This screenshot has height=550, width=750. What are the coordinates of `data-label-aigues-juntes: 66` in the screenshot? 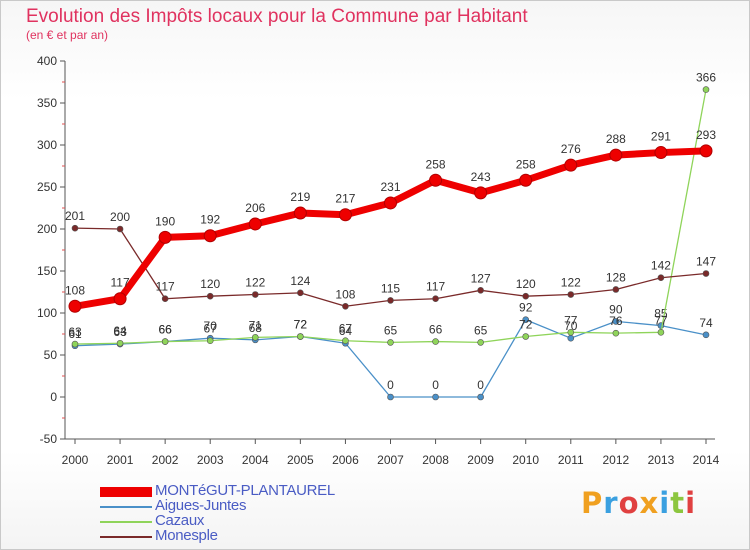 It's located at (165, 330).